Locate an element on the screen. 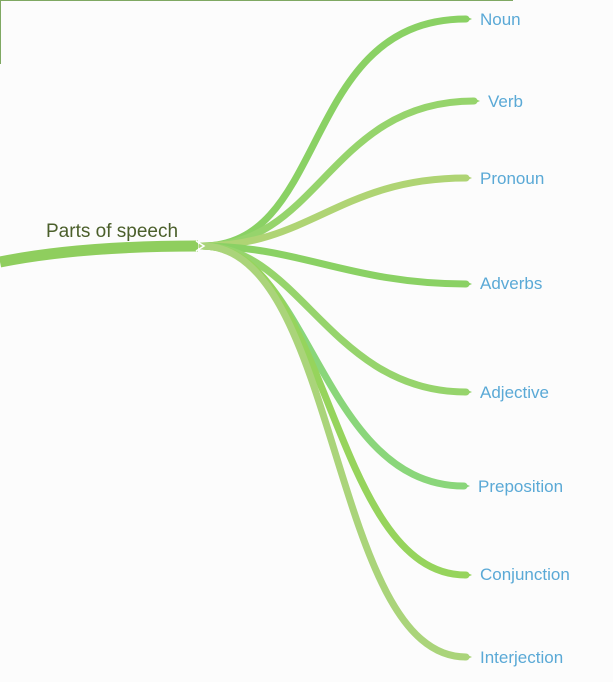  frame-left-line is located at coordinates (0, 32).